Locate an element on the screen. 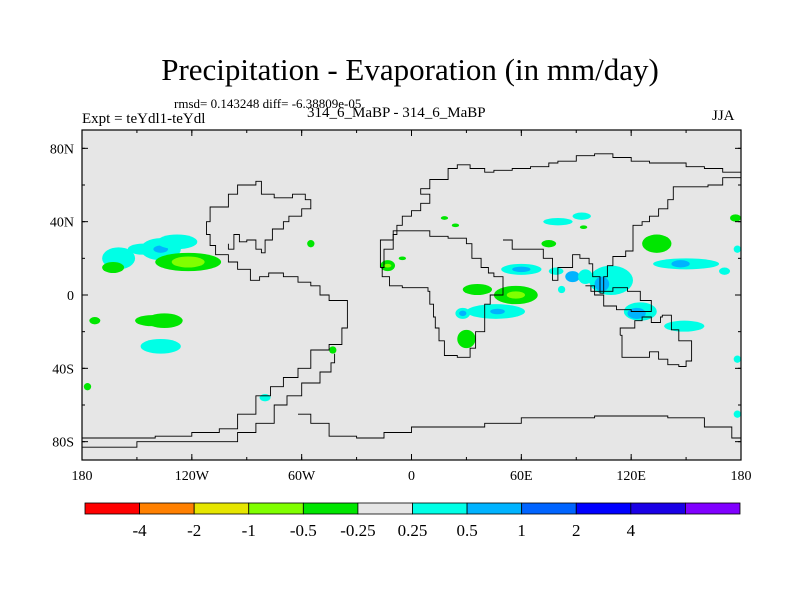  eurasia-africa-outline is located at coordinates (560, 210).